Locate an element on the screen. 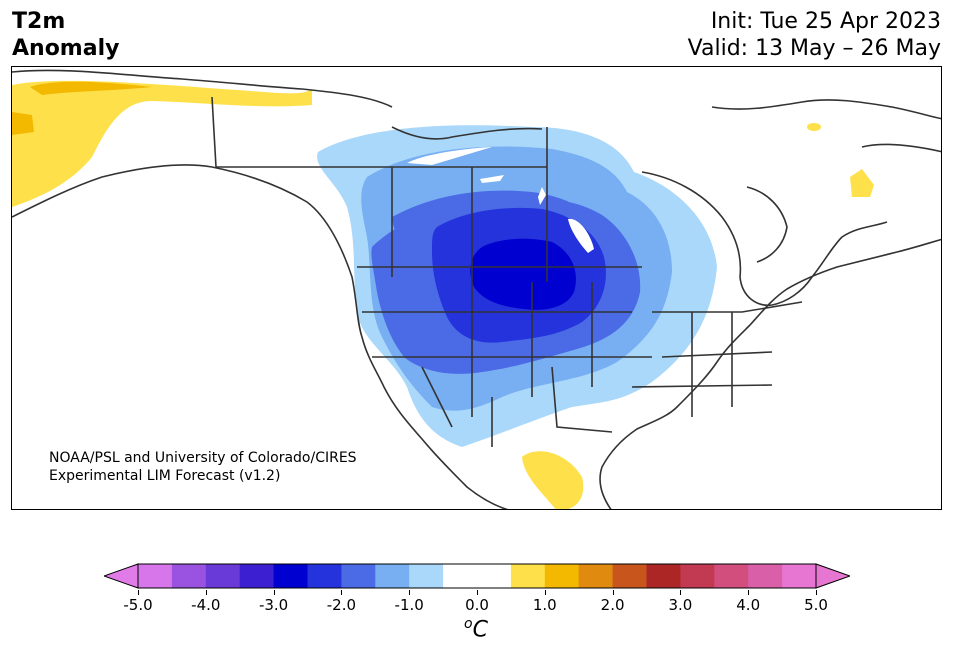 The height and width of the screenshot is (656, 953). title-line-2: Anomaly is located at coordinates (66, 48).